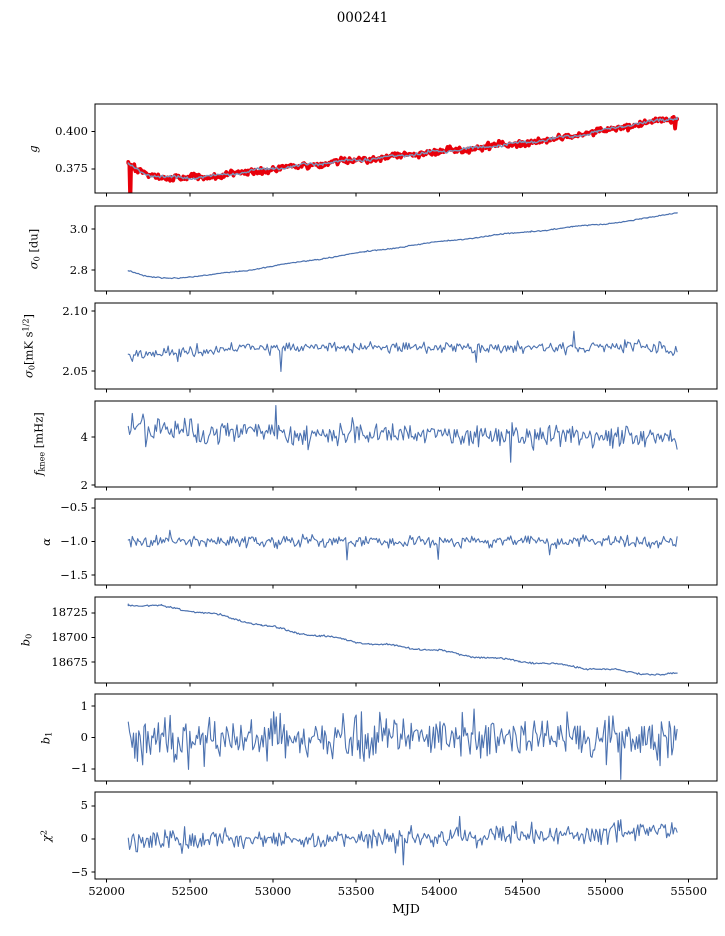 The height and width of the screenshot is (936, 725). I want to click on series-chi2, so click(402, 840).